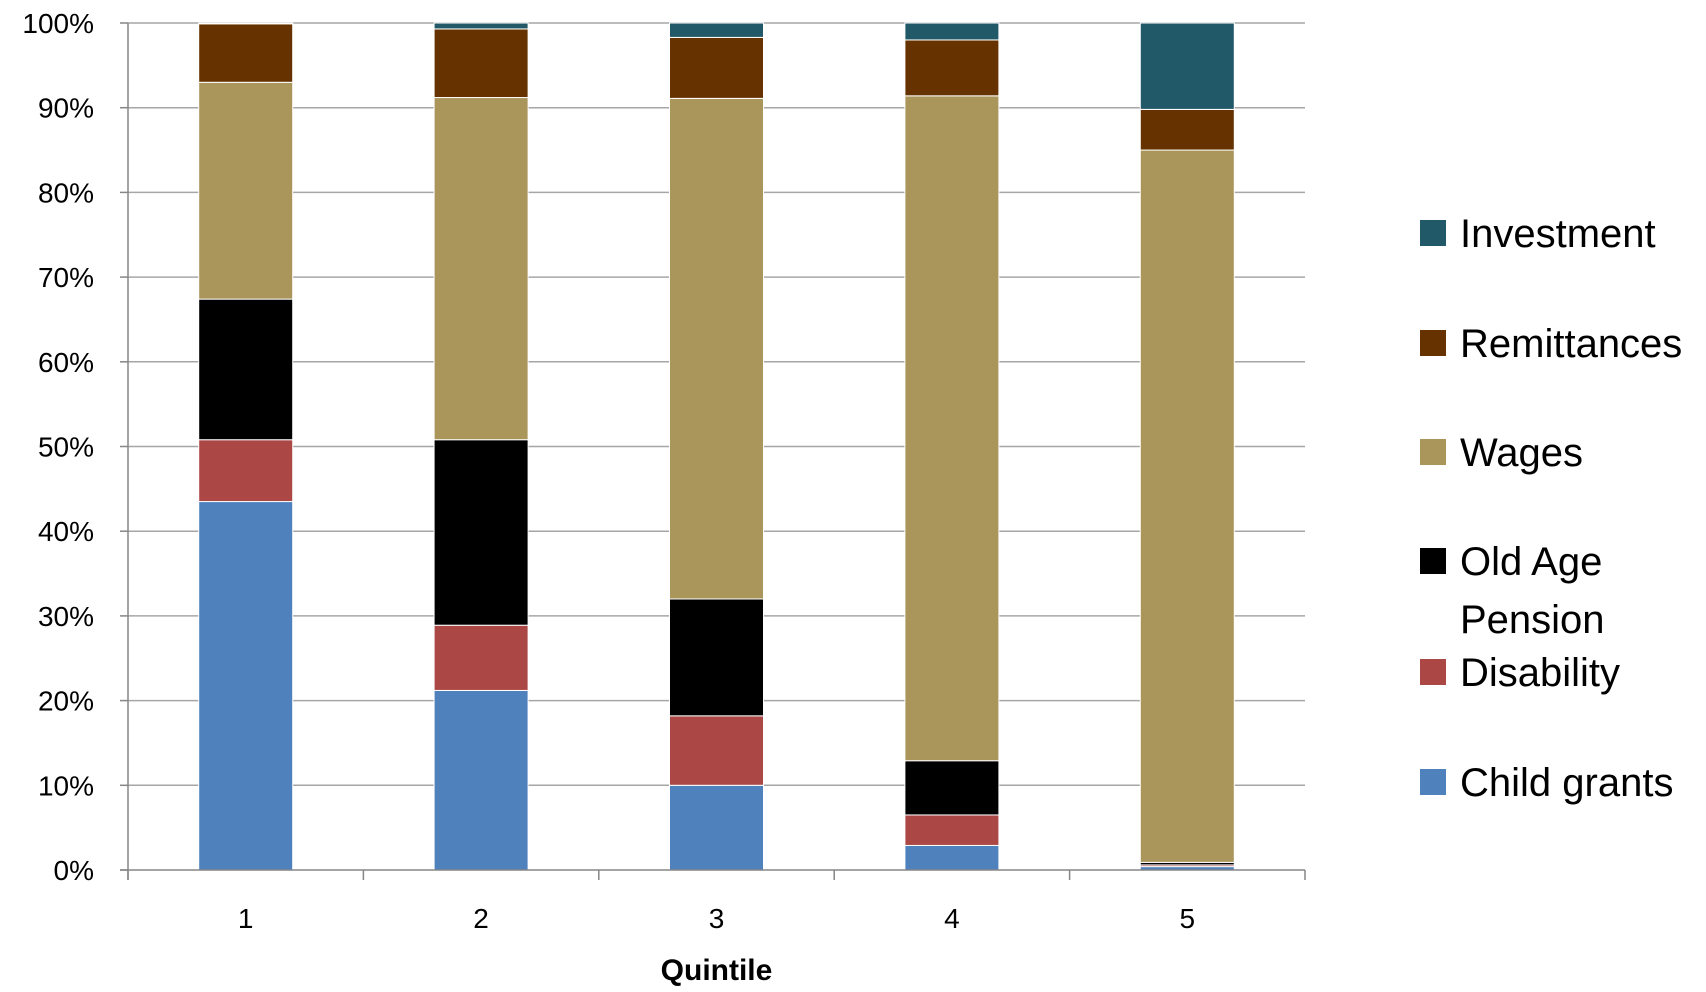 This screenshot has height=992, width=1706. Describe the element at coordinates (1558, 234) in the screenshot. I see `legend-label: Investment` at that location.